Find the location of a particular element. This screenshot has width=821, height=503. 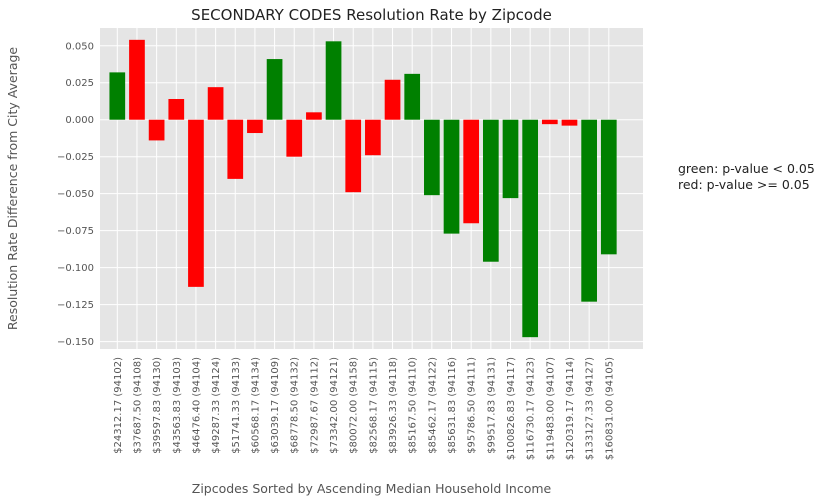

x-tick-label: $82568.17 (94115) is located at coordinates (373, 405).